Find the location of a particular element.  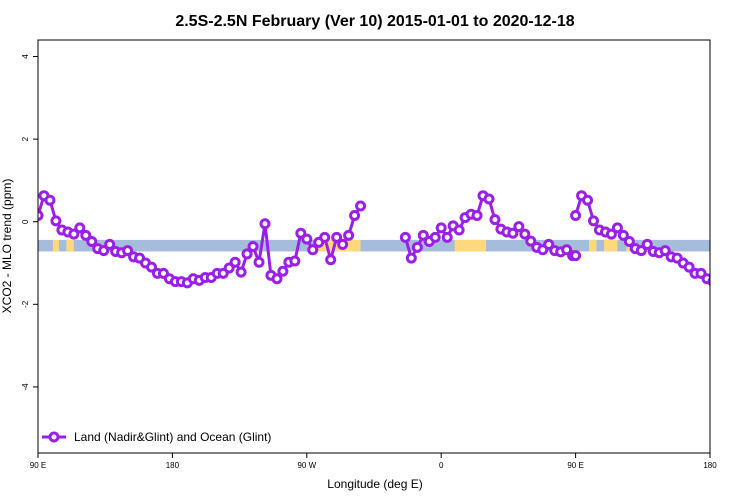

y-axis: 4 2 0 -2 -4 is located at coordinates (29, 222).